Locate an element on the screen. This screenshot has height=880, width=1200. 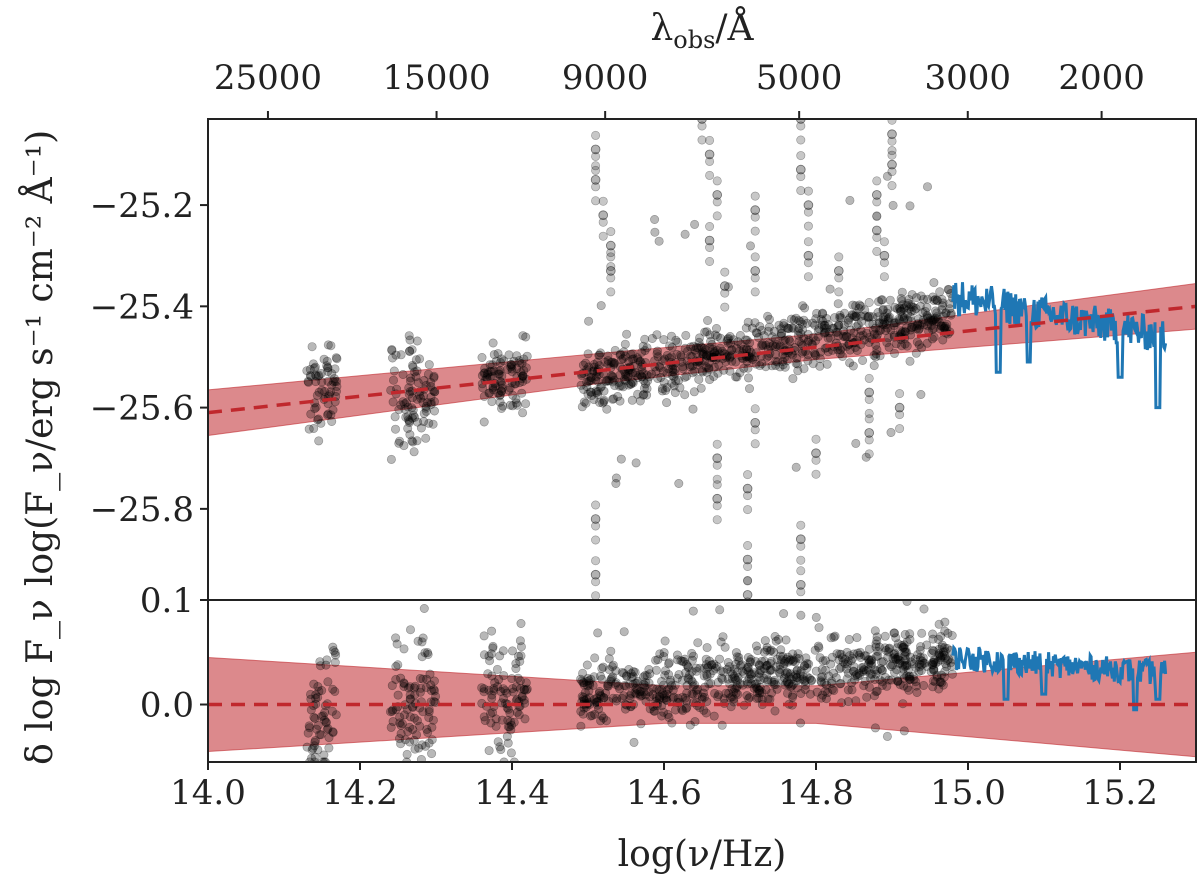
residual-y-axis-title: δ log F_ν is located at coordinates (40, 682).